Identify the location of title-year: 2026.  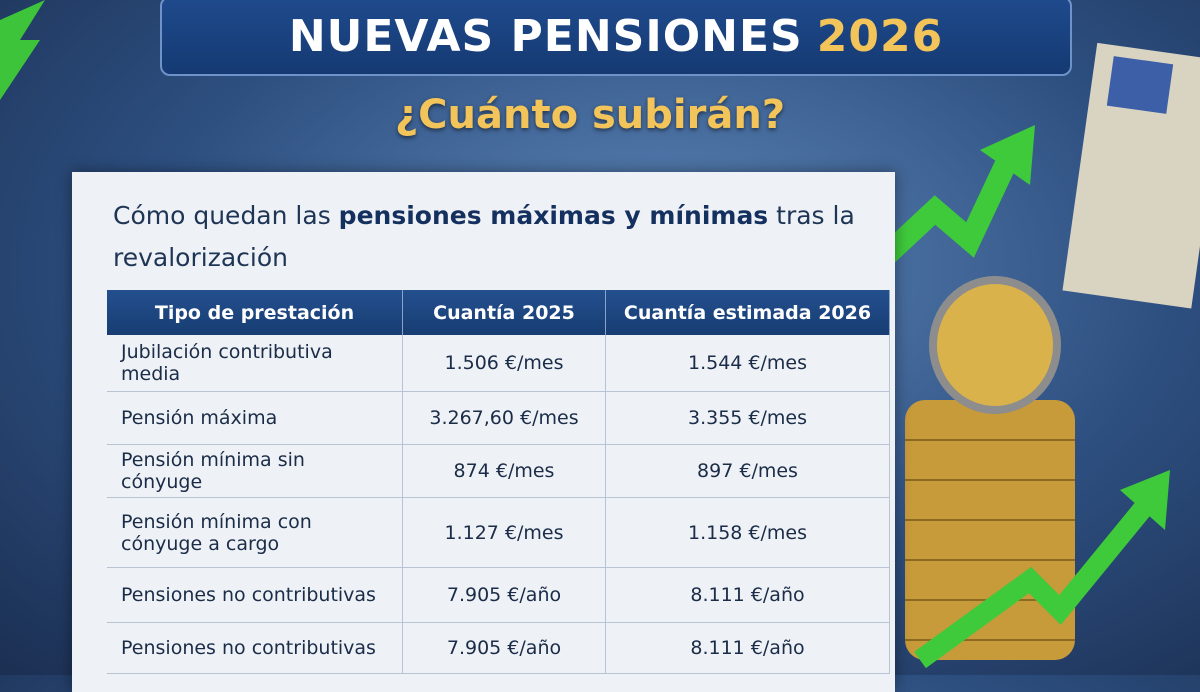
(880, 36).